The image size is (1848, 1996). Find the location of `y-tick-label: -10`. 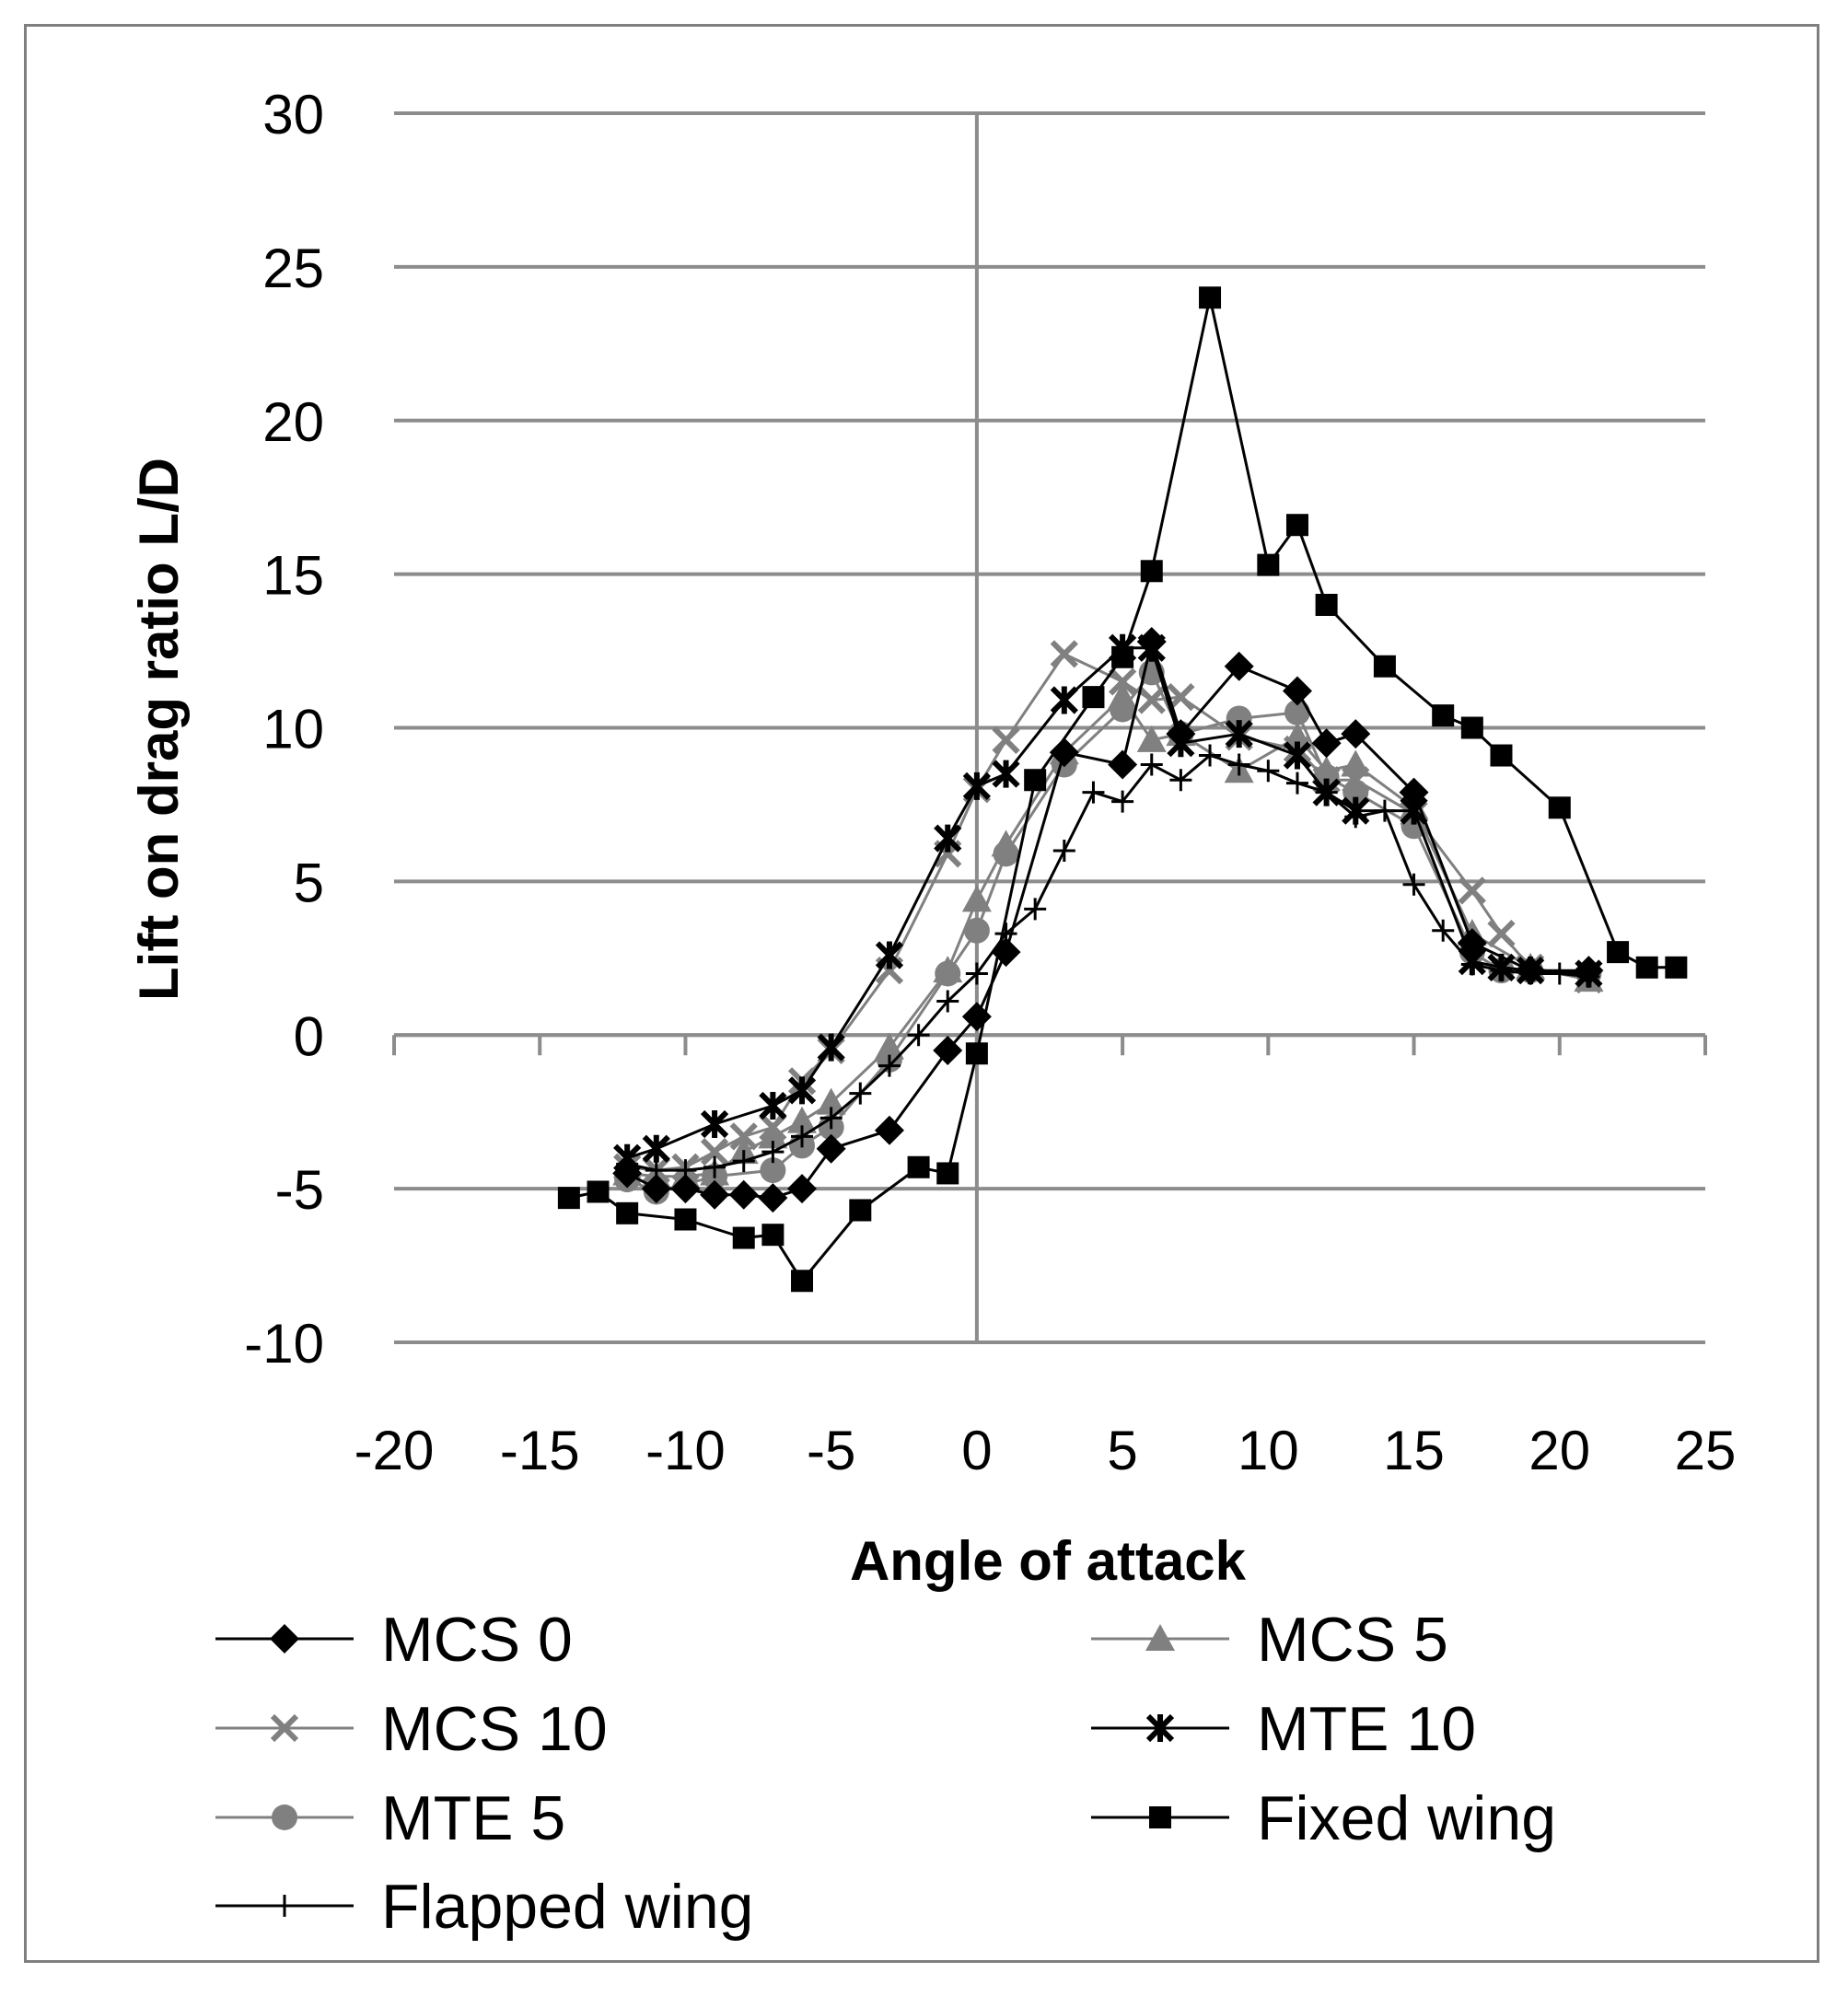

y-tick-label: -10 is located at coordinates (284, 1344).